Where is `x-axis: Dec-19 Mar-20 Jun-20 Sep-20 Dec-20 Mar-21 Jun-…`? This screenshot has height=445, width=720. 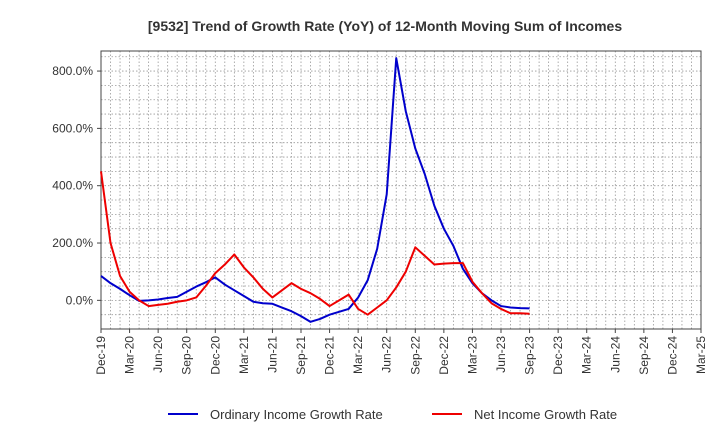
x-axis: Dec-19 Mar-20 Jun-20 Sep-20 Dec-20 Mar-21 Jun-… is located at coordinates (401, 352).